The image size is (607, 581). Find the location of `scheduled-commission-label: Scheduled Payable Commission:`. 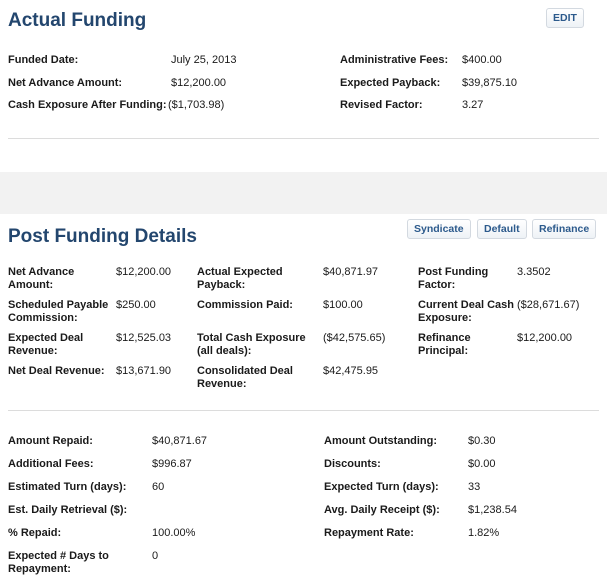

scheduled-commission-label: Scheduled Payable Commission: is located at coordinates (58, 311).